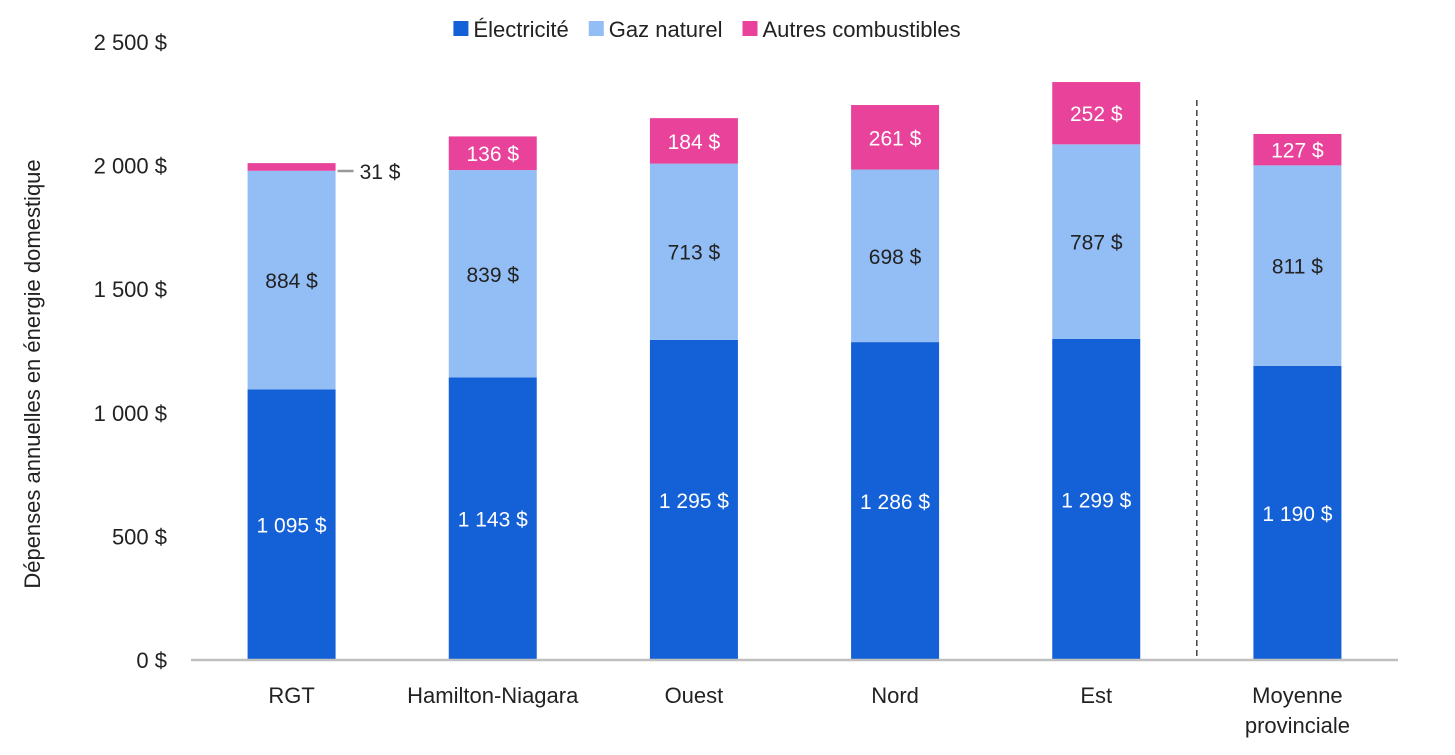 This screenshot has height=755, width=1455. Describe the element at coordinates (1297, 725) in the screenshot. I see `category-label-line: provinciale` at that location.